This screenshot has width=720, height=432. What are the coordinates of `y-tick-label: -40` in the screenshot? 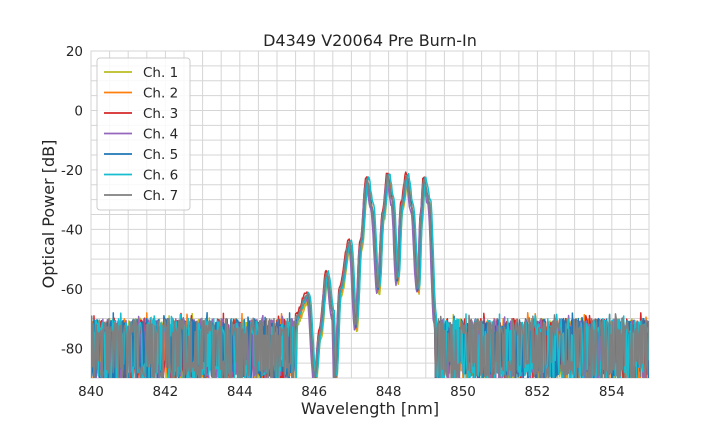 It's located at (72, 230).